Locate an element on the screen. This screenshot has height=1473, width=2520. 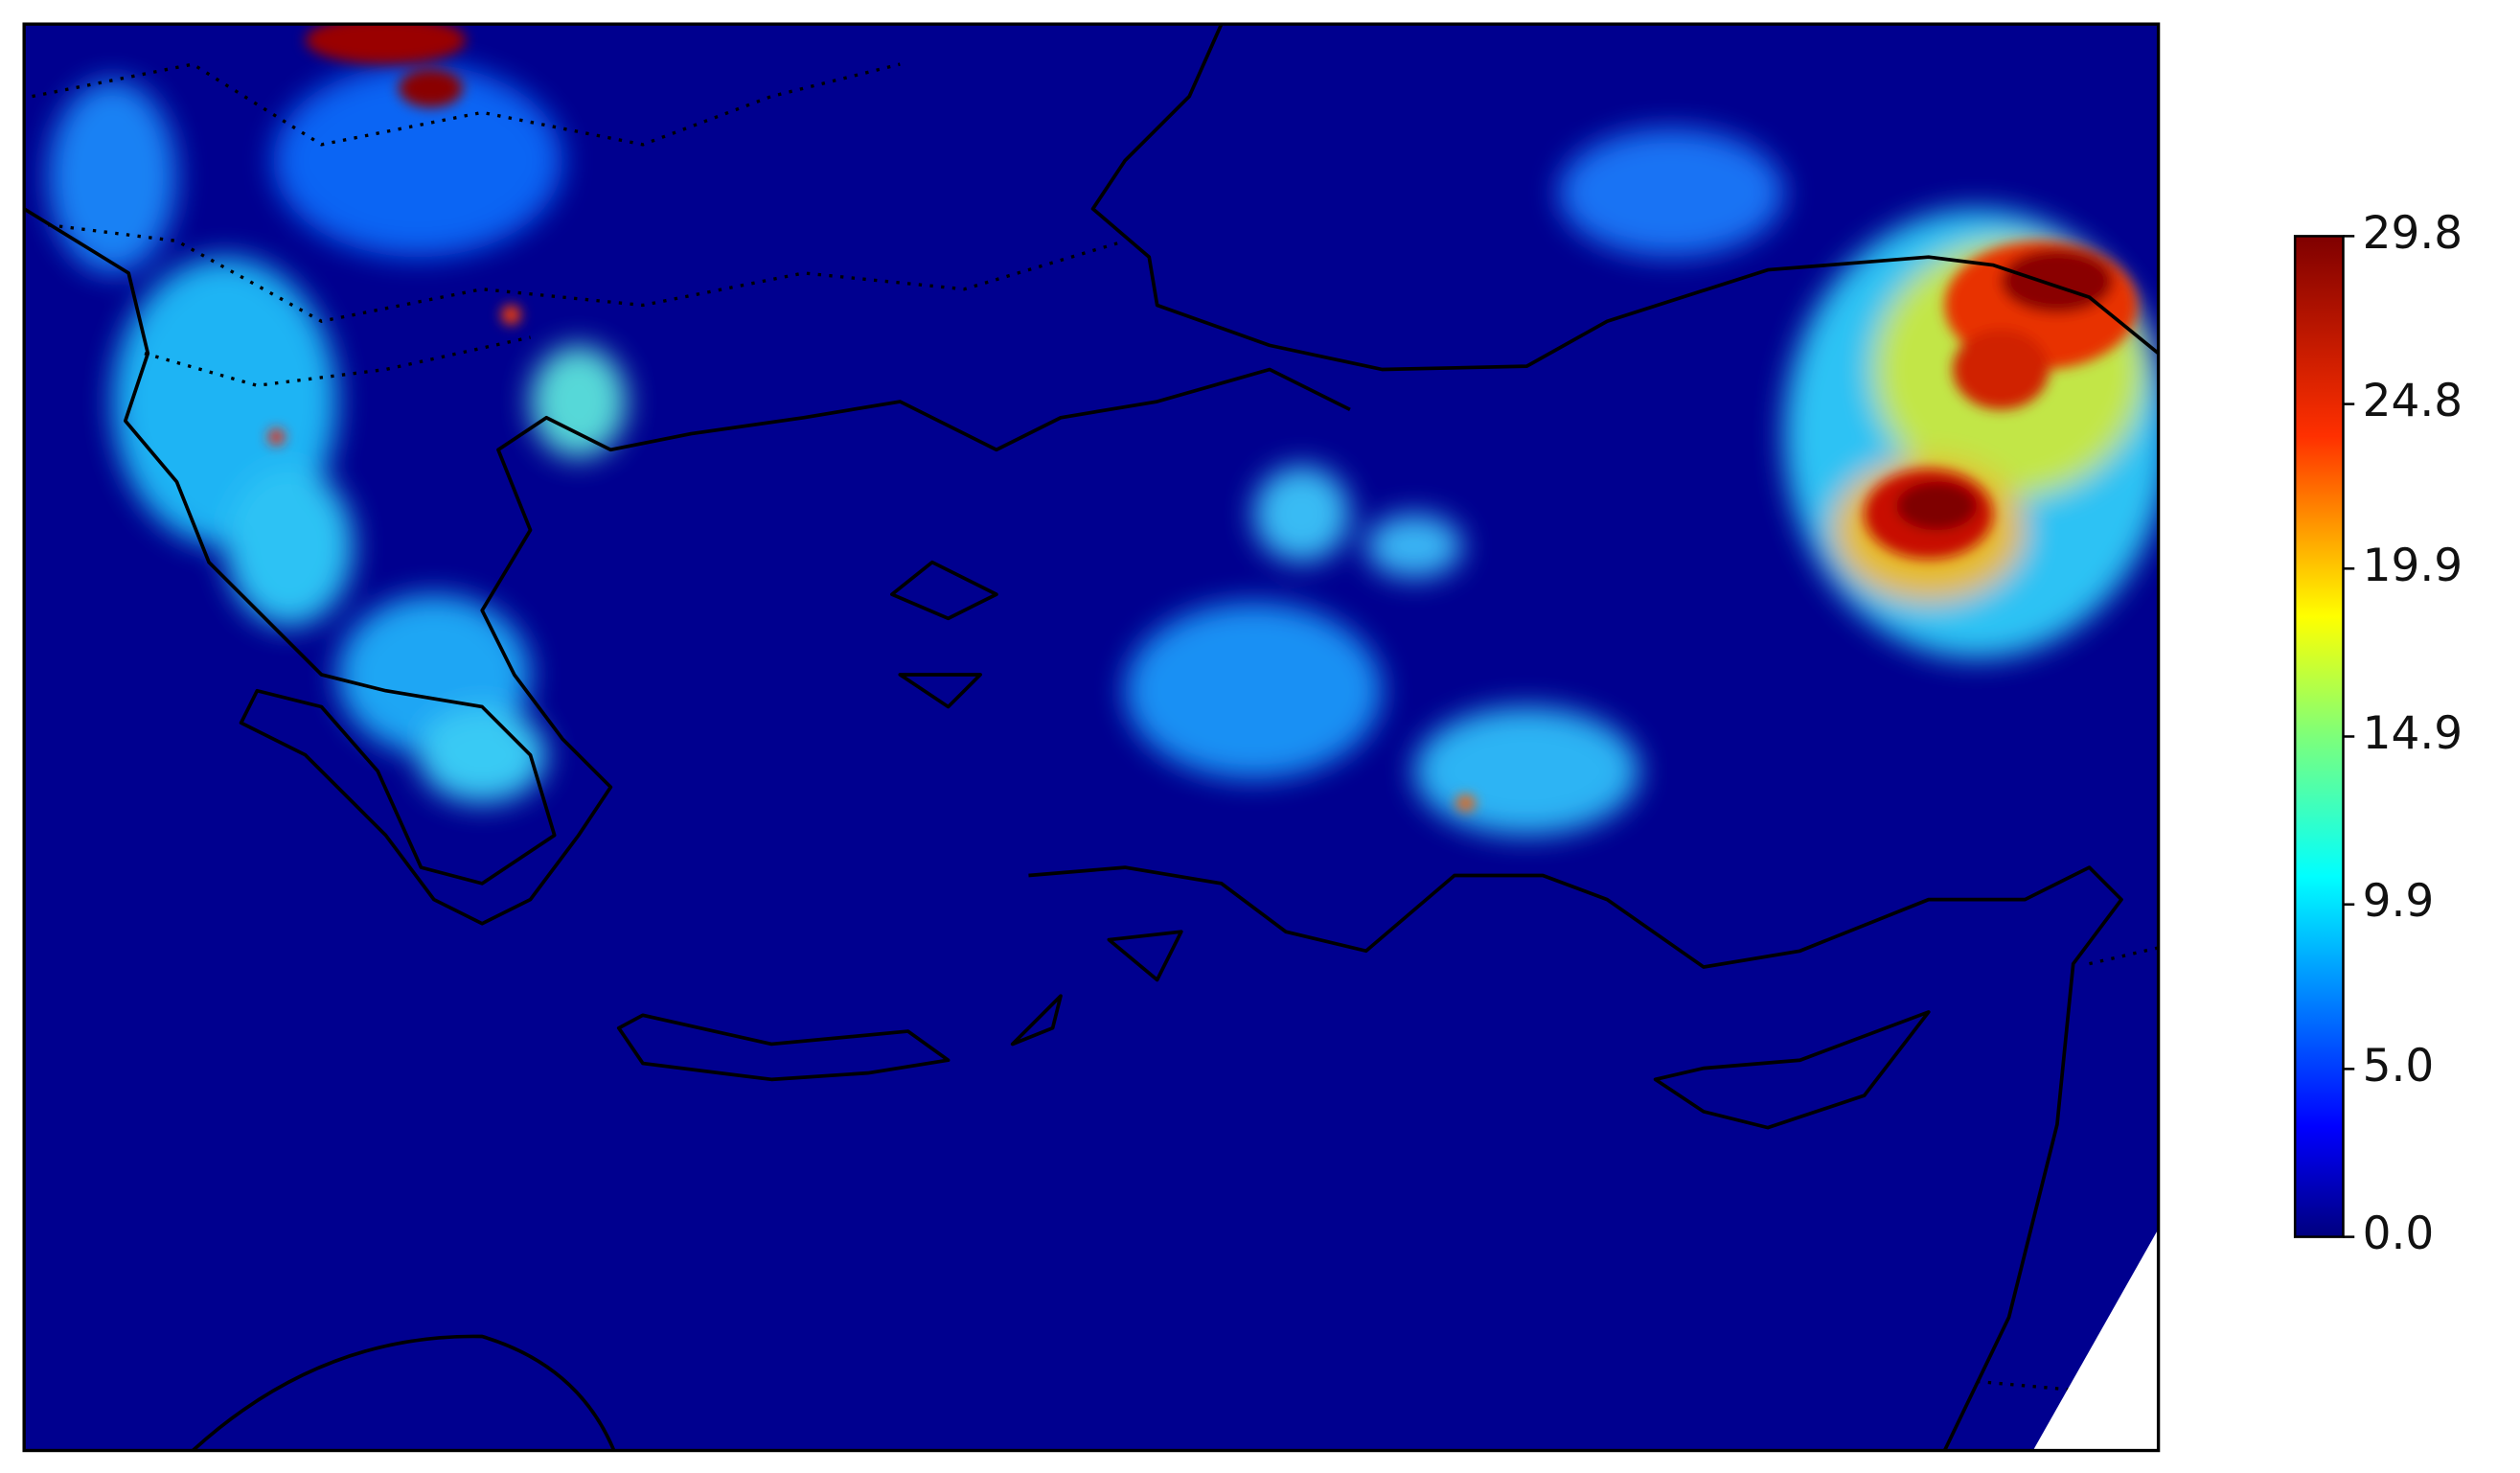
colorbar-tick-label: 24.8 is located at coordinates (2413, 401).